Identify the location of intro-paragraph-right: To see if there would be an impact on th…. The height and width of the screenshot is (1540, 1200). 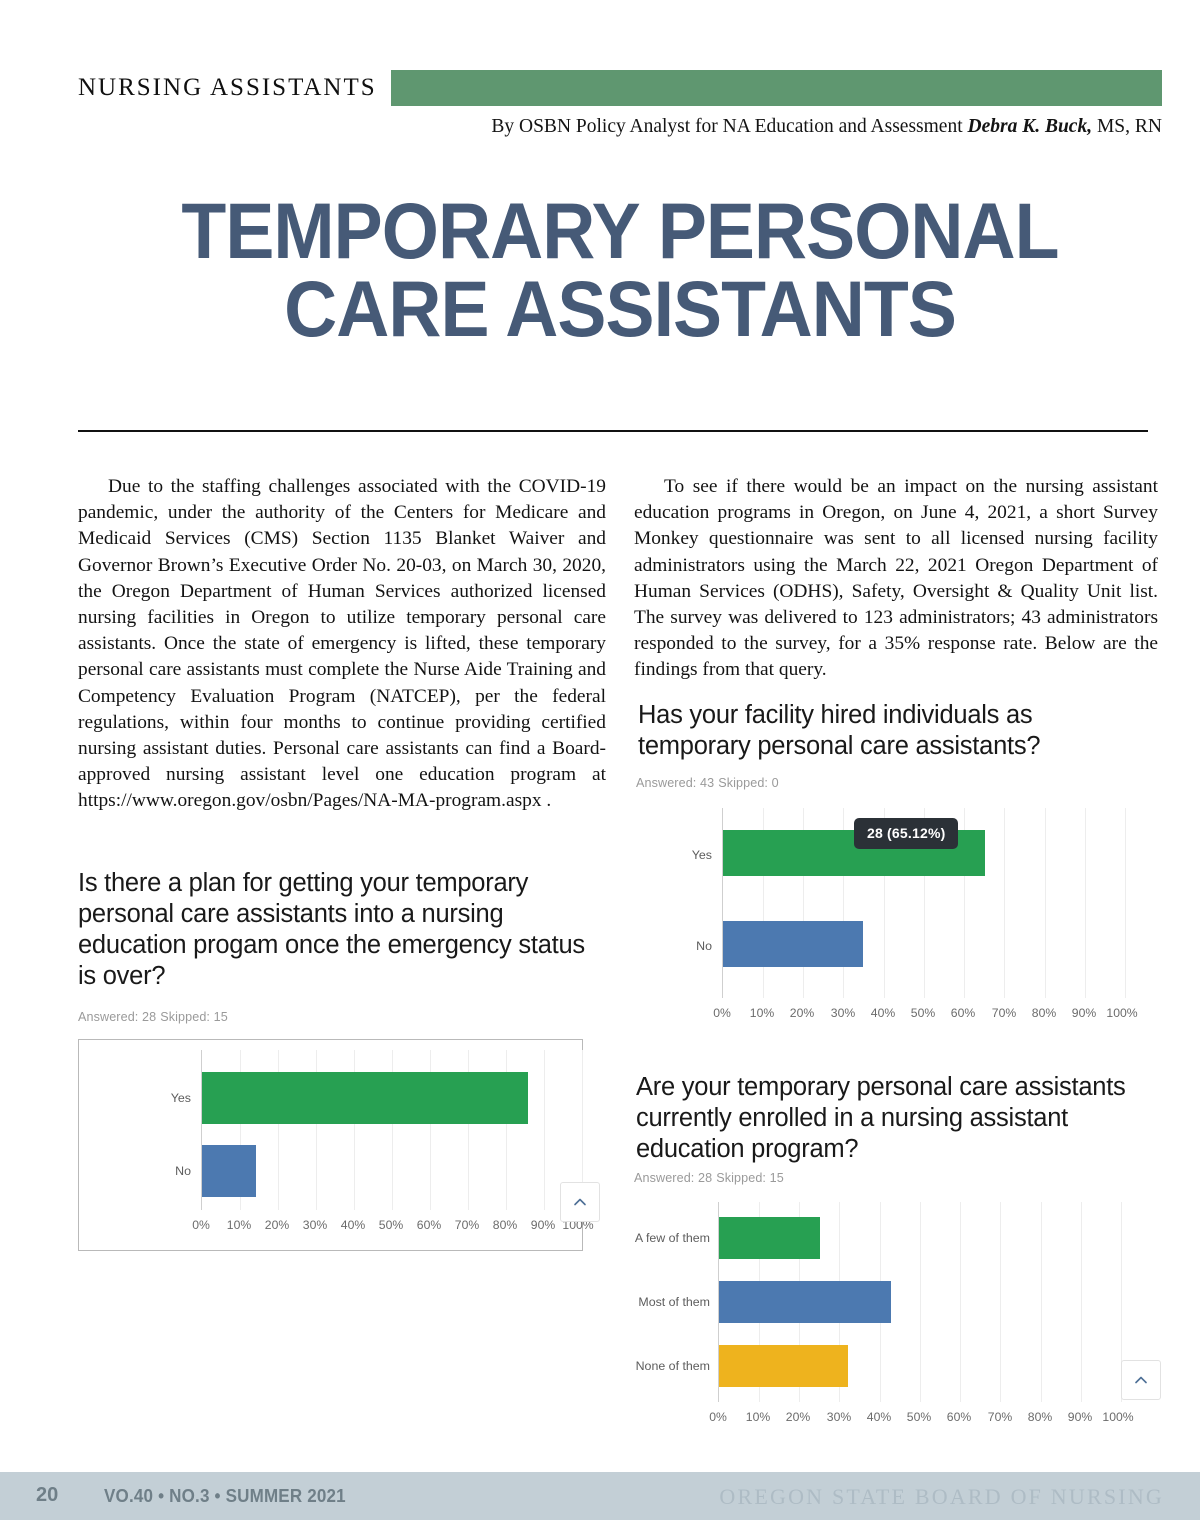
(896, 578).